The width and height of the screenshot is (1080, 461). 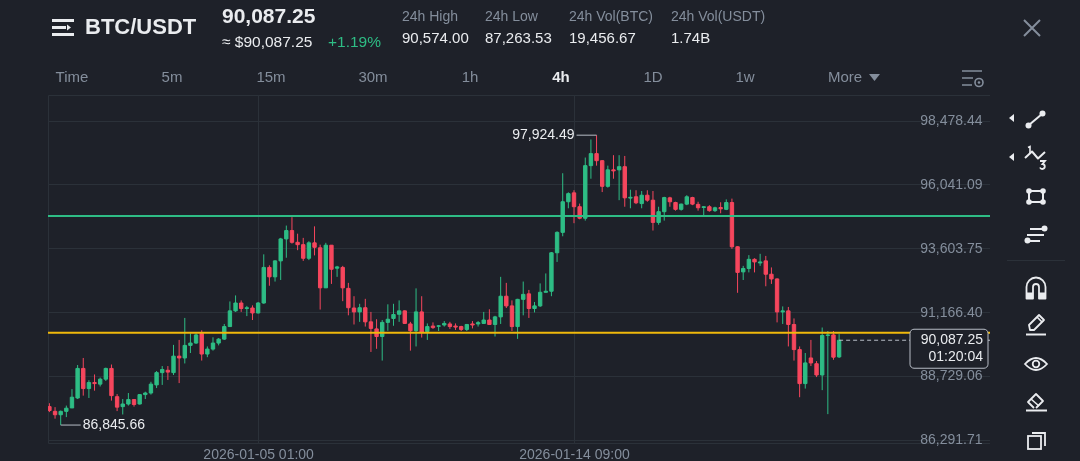 What do you see at coordinates (951, 311) in the screenshot?
I see `y-tick-label: 91,166.40` at bounding box center [951, 311].